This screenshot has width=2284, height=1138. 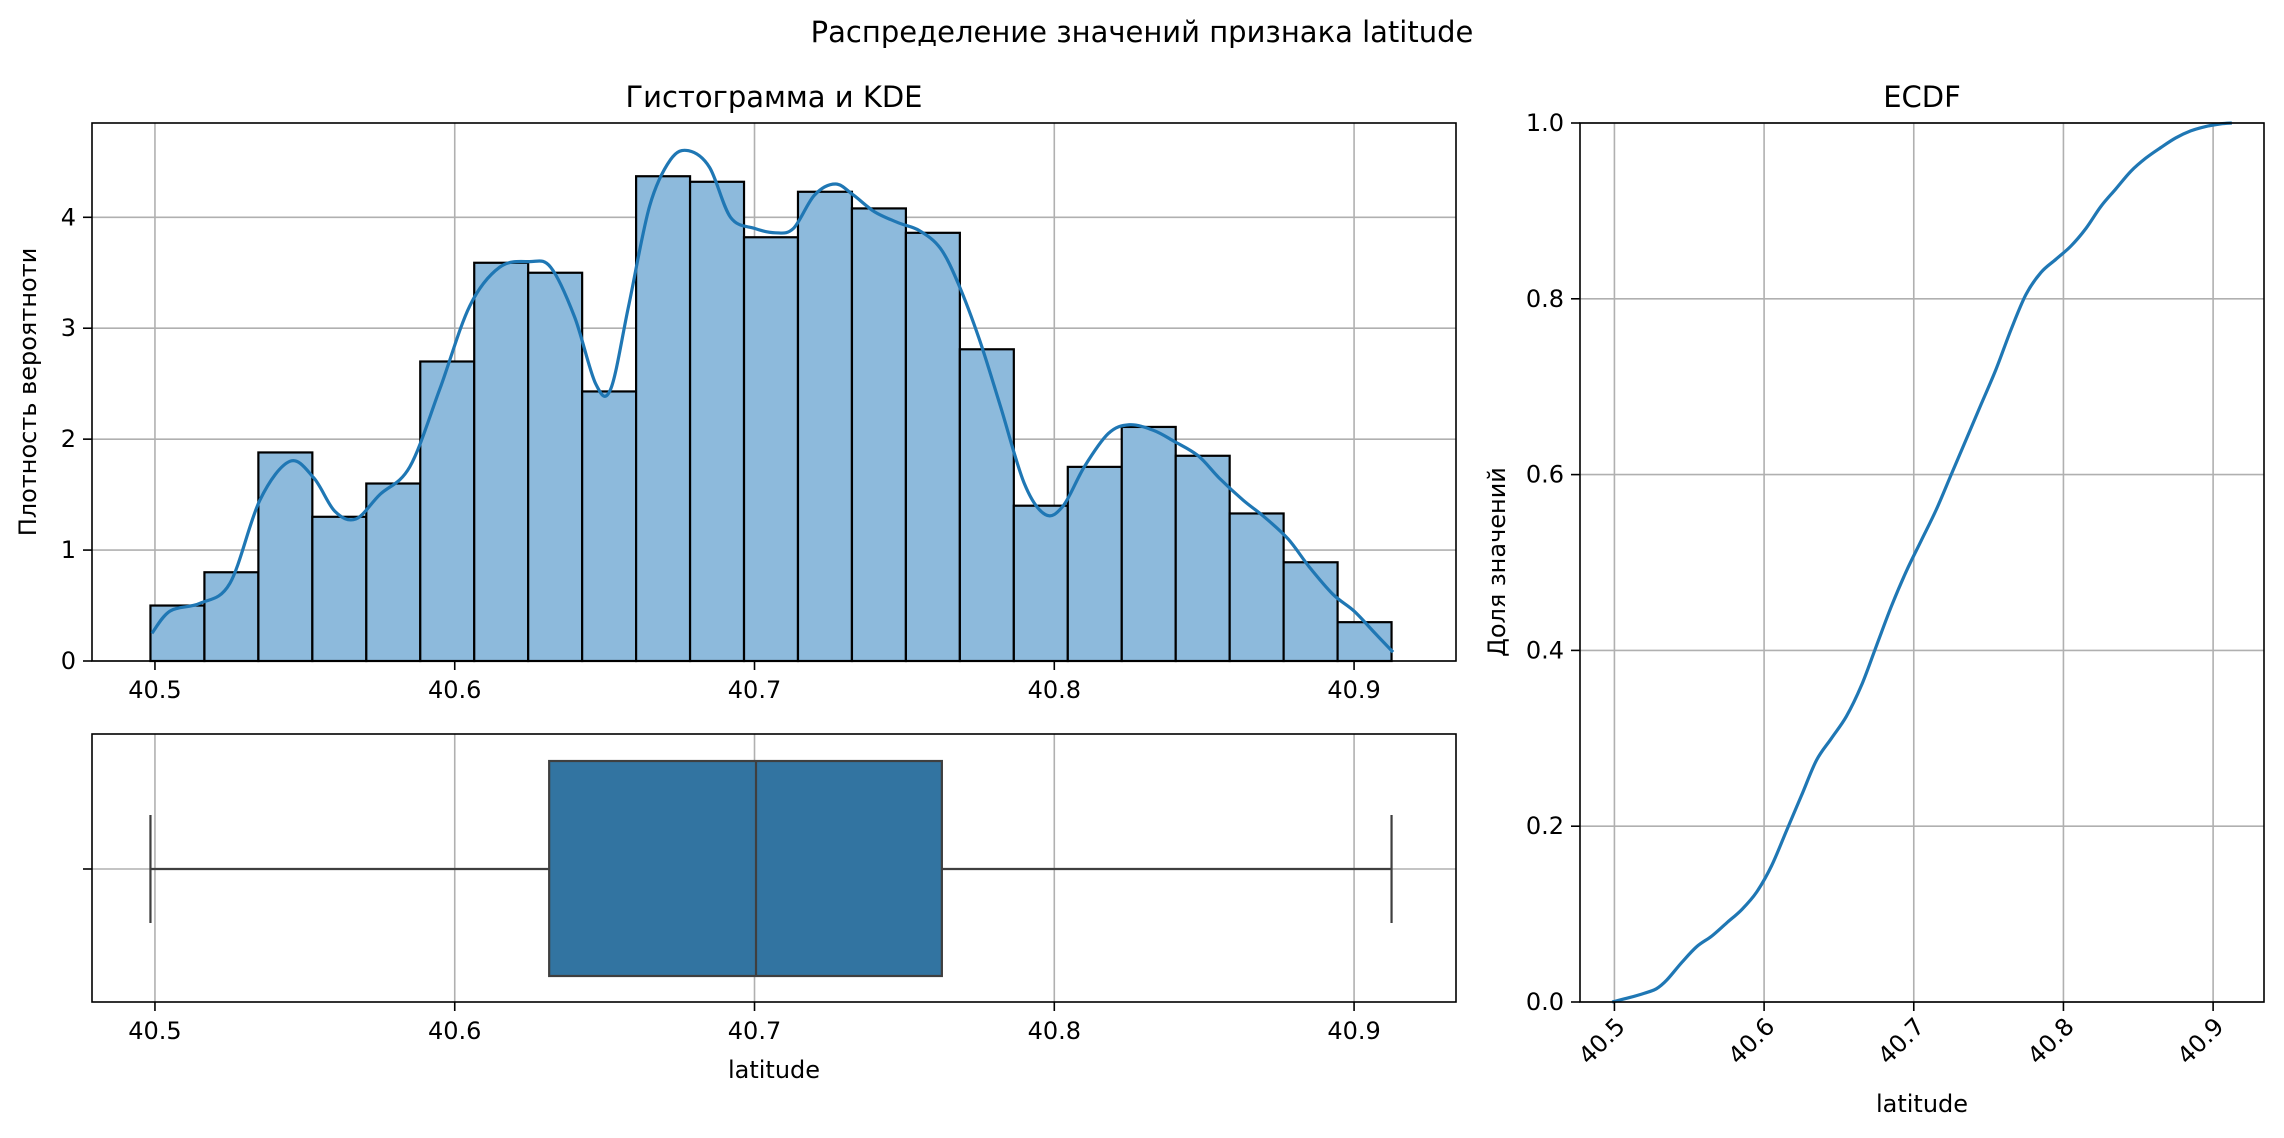 What do you see at coordinates (1545, 475) in the screenshot?
I see `ecdf-y-tick-label: 0.6` at bounding box center [1545, 475].